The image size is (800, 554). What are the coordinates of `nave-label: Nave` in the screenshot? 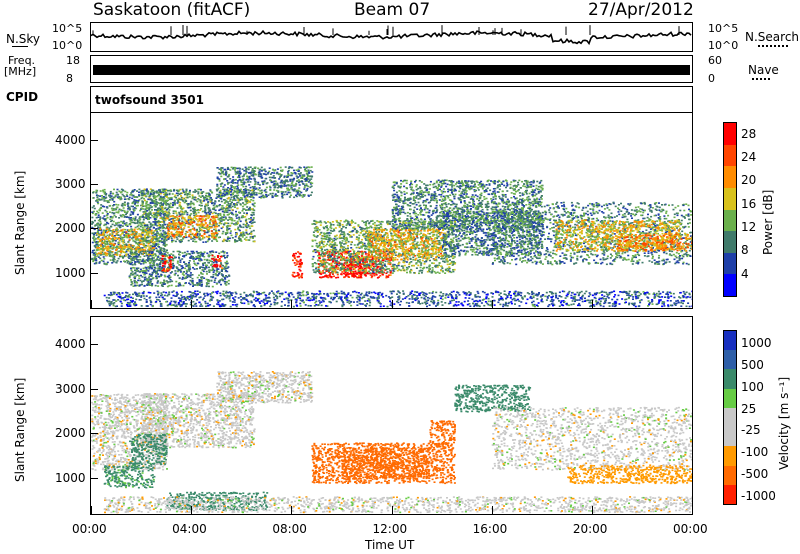 It's located at (763, 70).